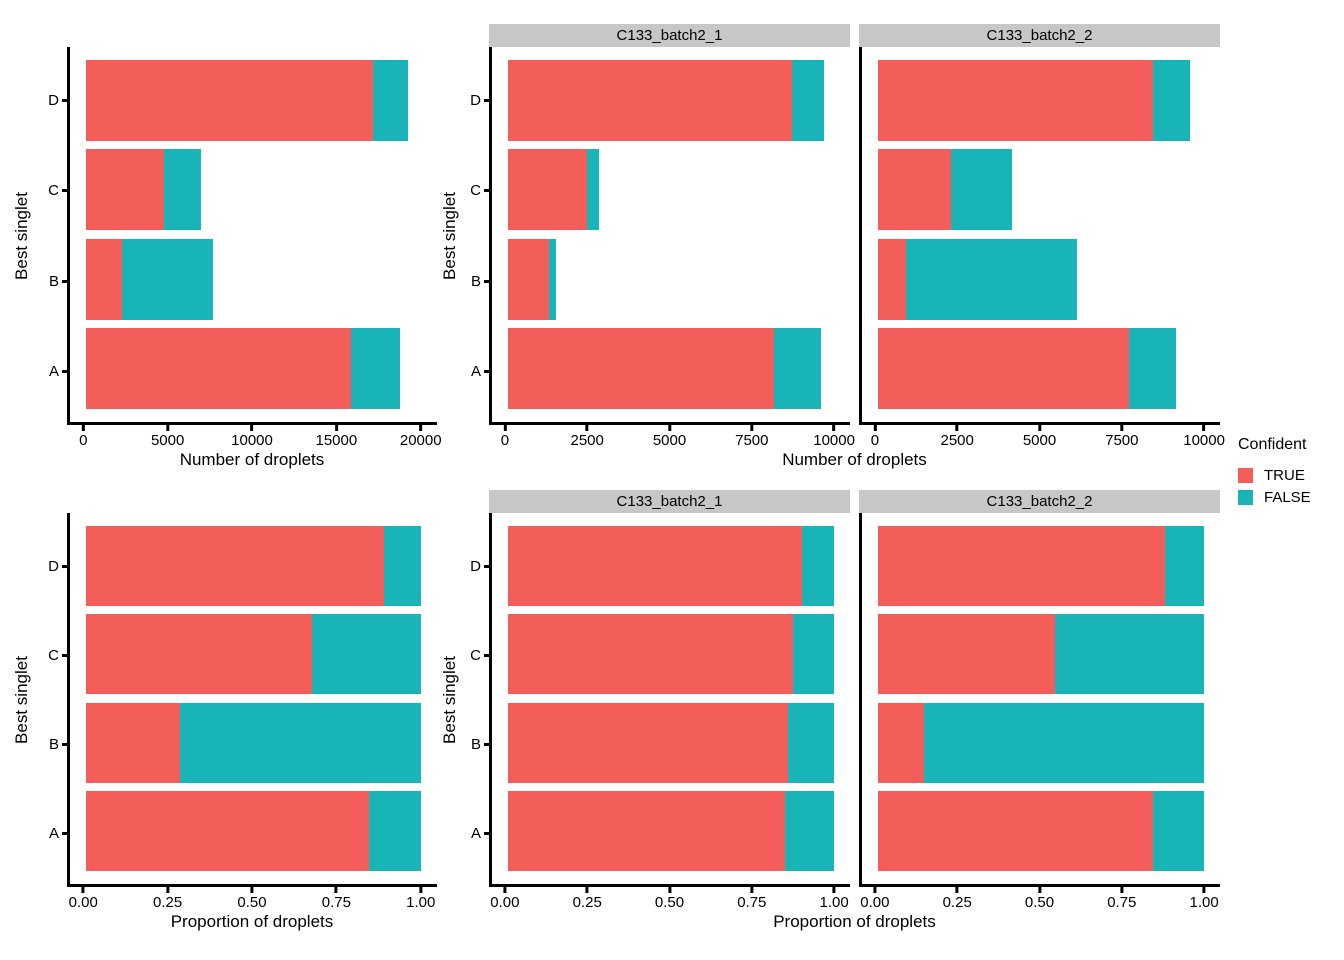  I want to click on x-tick: 7500, so click(751, 437).